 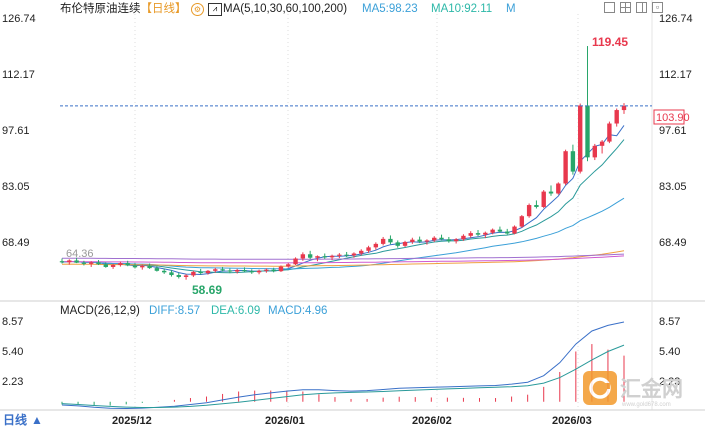 I want to click on start-price-label: 64.36, so click(x=80, y=254).